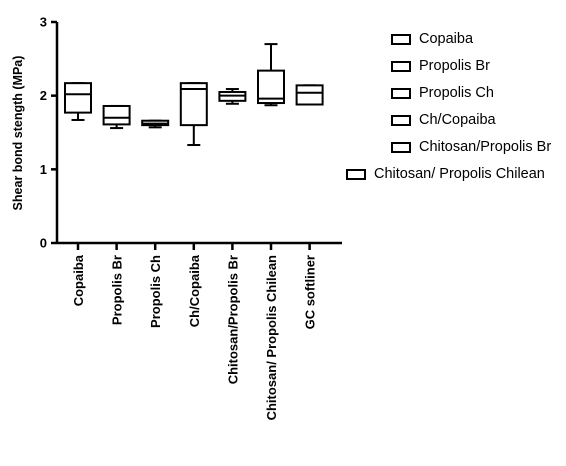 The image size is (566, 466). Describe the element at coordinates (194, 290) in the screenshot. I see `x-tick-label: Ch/Copaiba` at that location.